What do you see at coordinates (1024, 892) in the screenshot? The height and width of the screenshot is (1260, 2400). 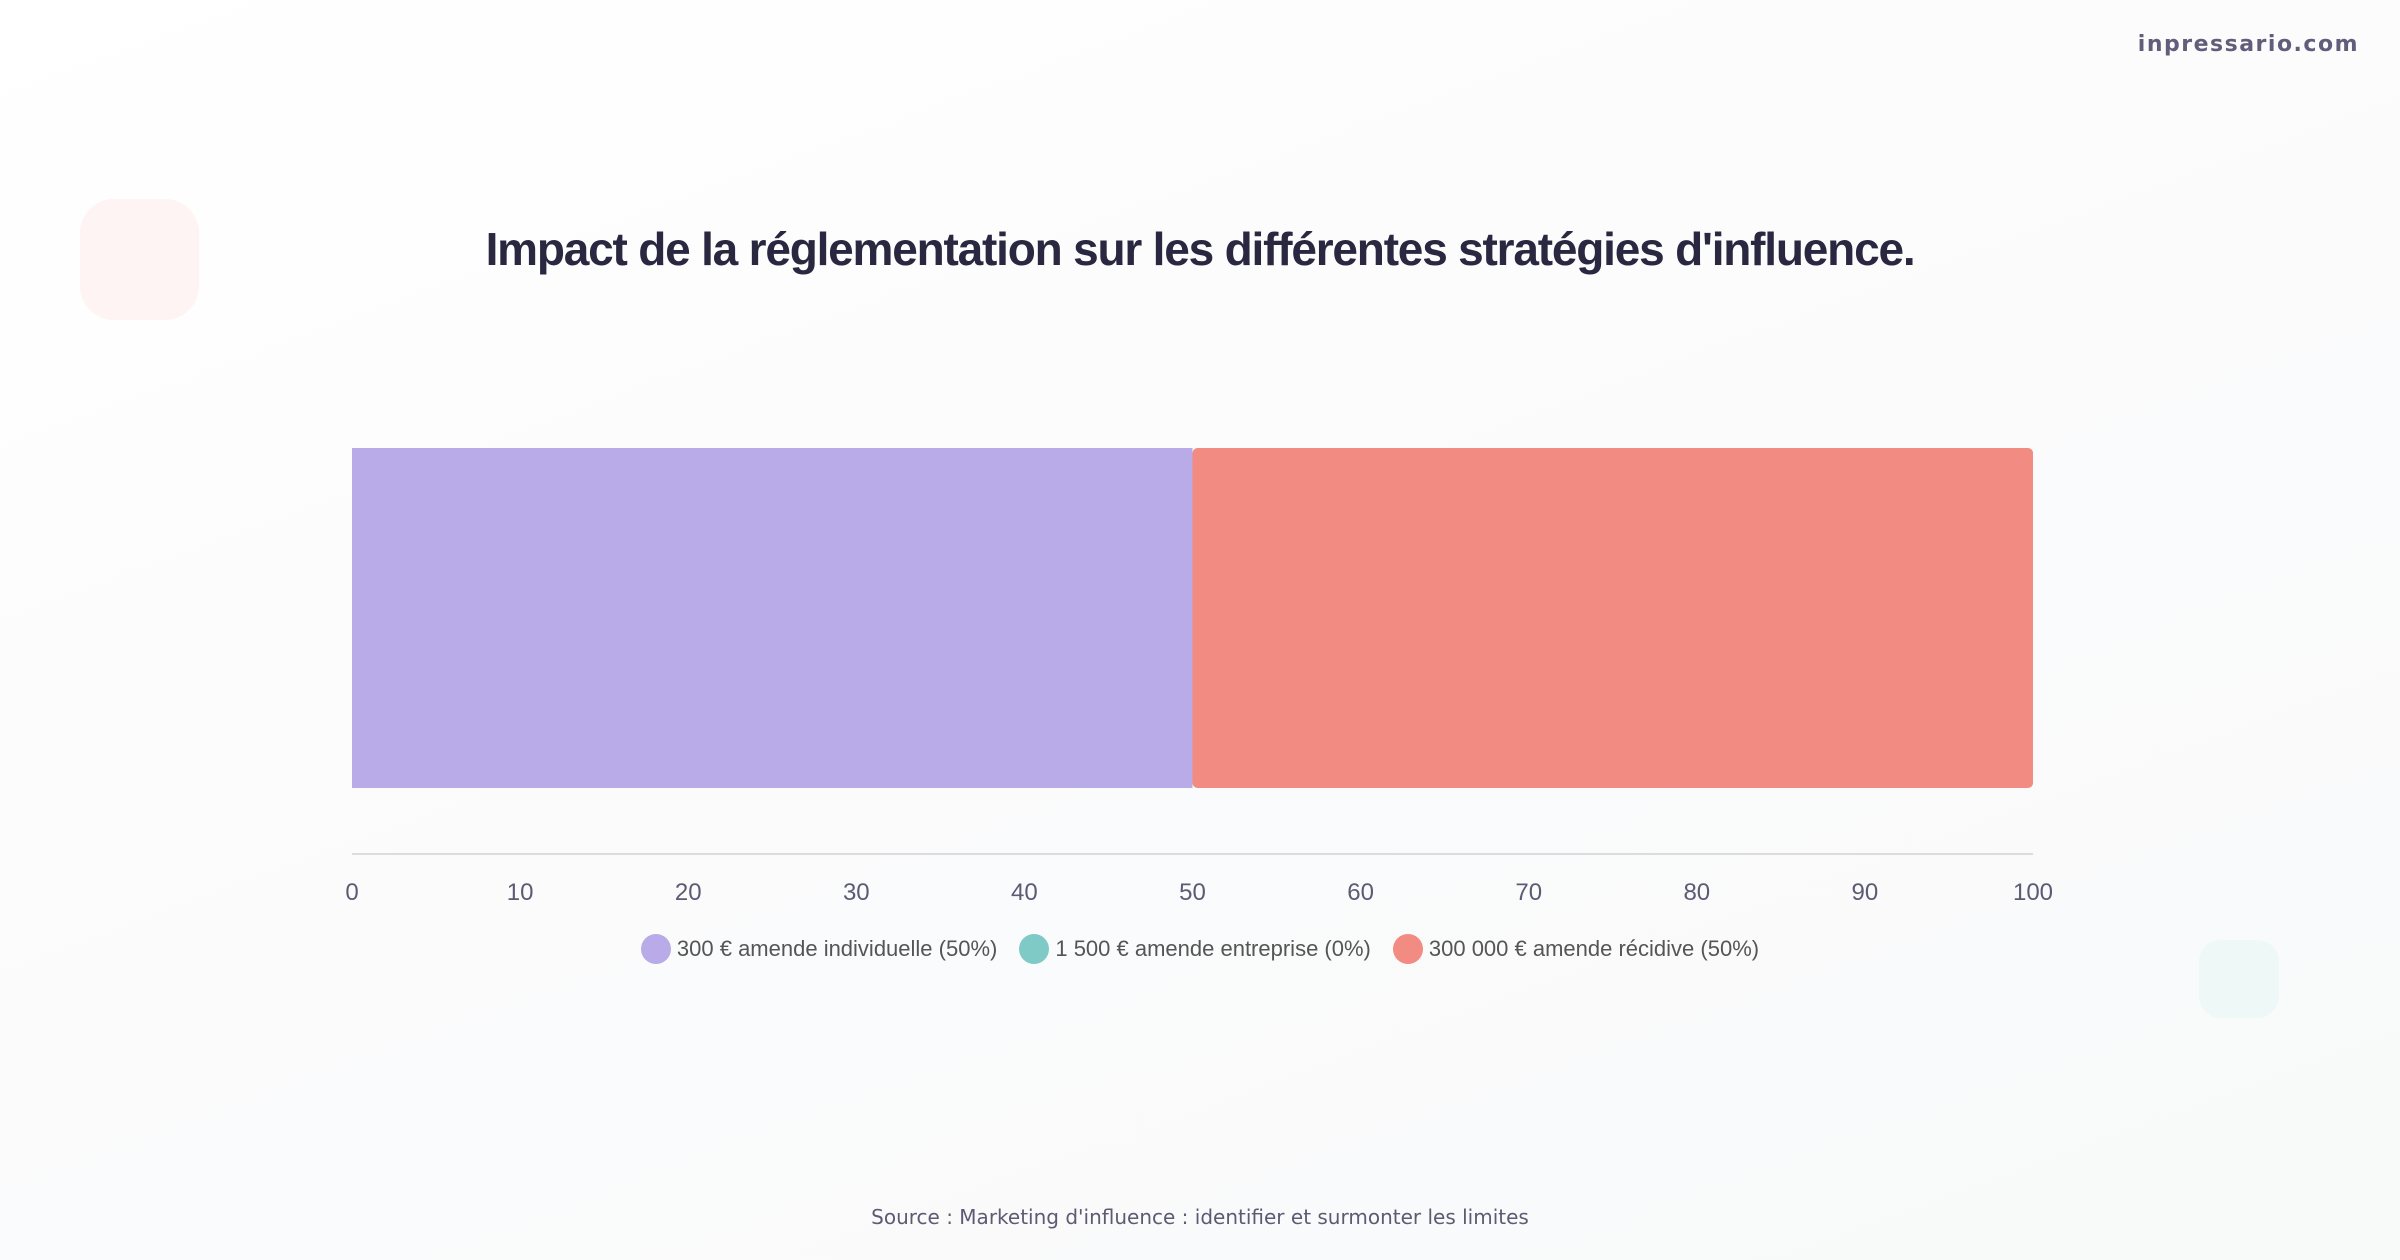 I see `x-tick-label: 40` at bounding box center [1024, 892].